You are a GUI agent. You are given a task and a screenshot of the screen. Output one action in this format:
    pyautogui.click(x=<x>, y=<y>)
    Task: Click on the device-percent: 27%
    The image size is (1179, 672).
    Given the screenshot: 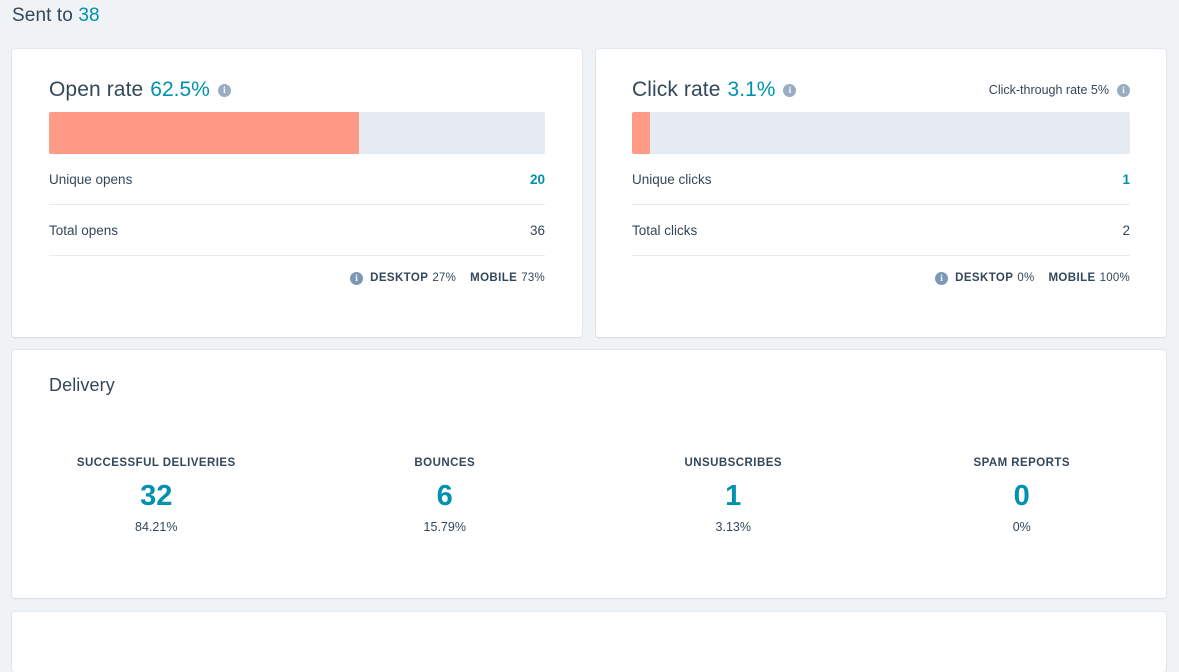 What is the action you would take?
    pyautogui.click(x=444, y=278)
    